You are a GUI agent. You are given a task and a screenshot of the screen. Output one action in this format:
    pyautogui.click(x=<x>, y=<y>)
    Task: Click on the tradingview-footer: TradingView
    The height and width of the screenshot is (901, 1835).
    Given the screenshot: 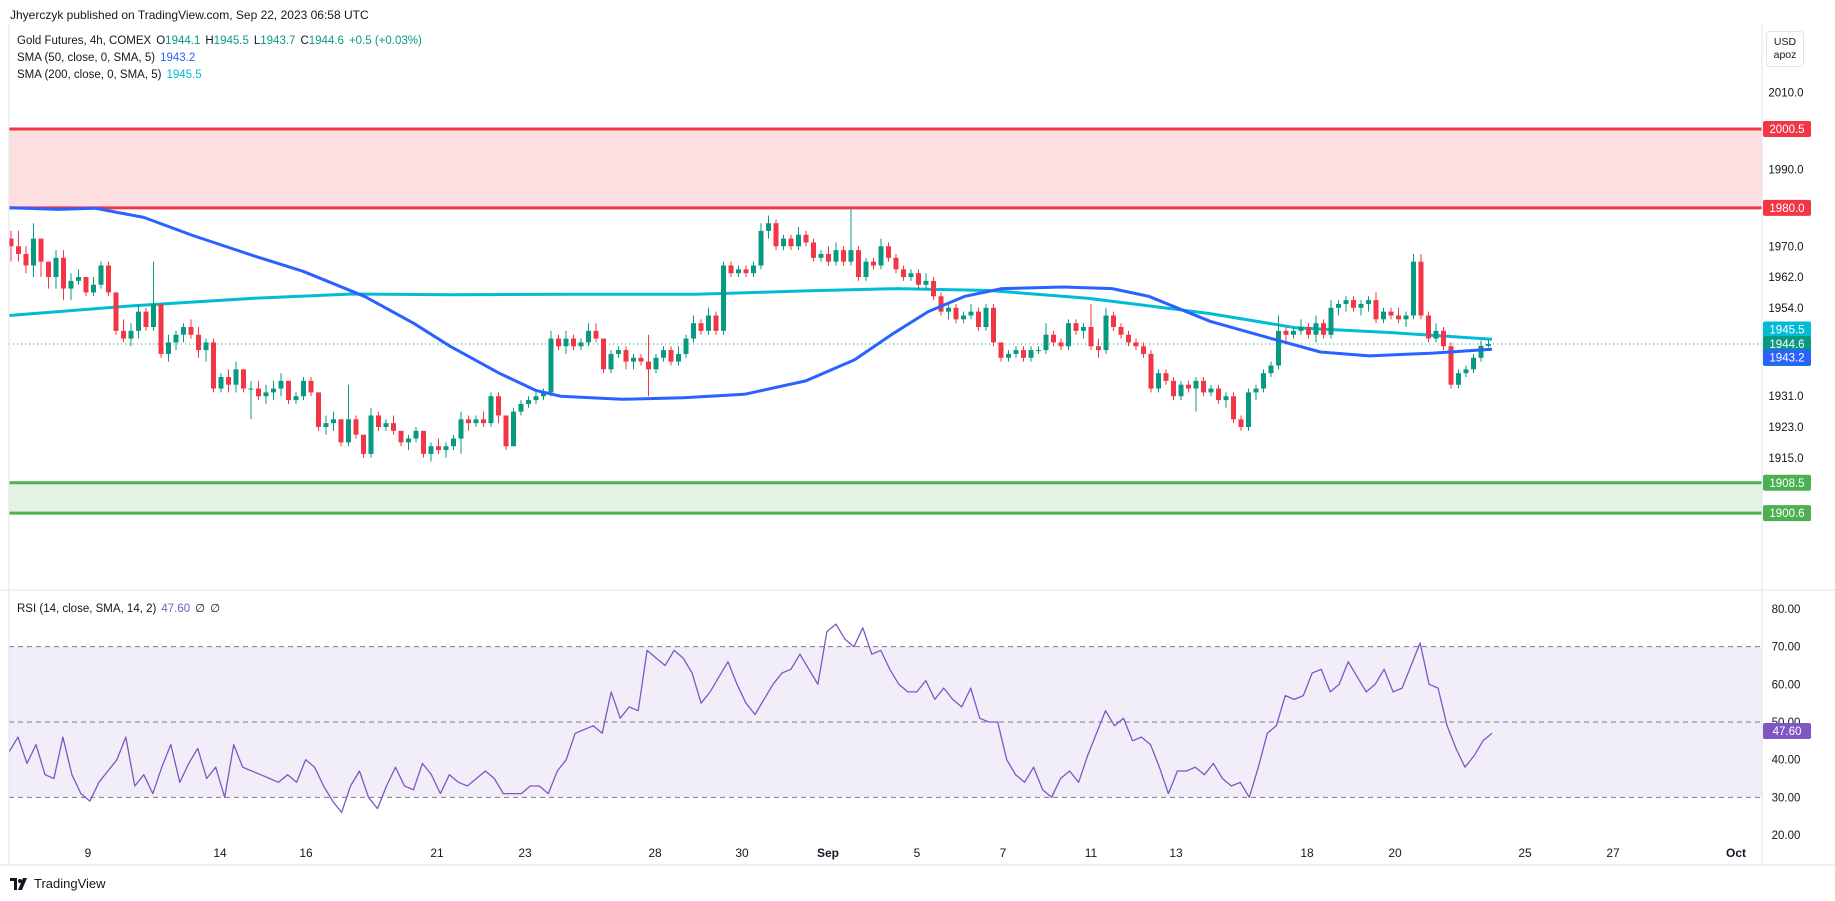 What is the action you would take?
    pyautogui.click(x=58, y=883)
    